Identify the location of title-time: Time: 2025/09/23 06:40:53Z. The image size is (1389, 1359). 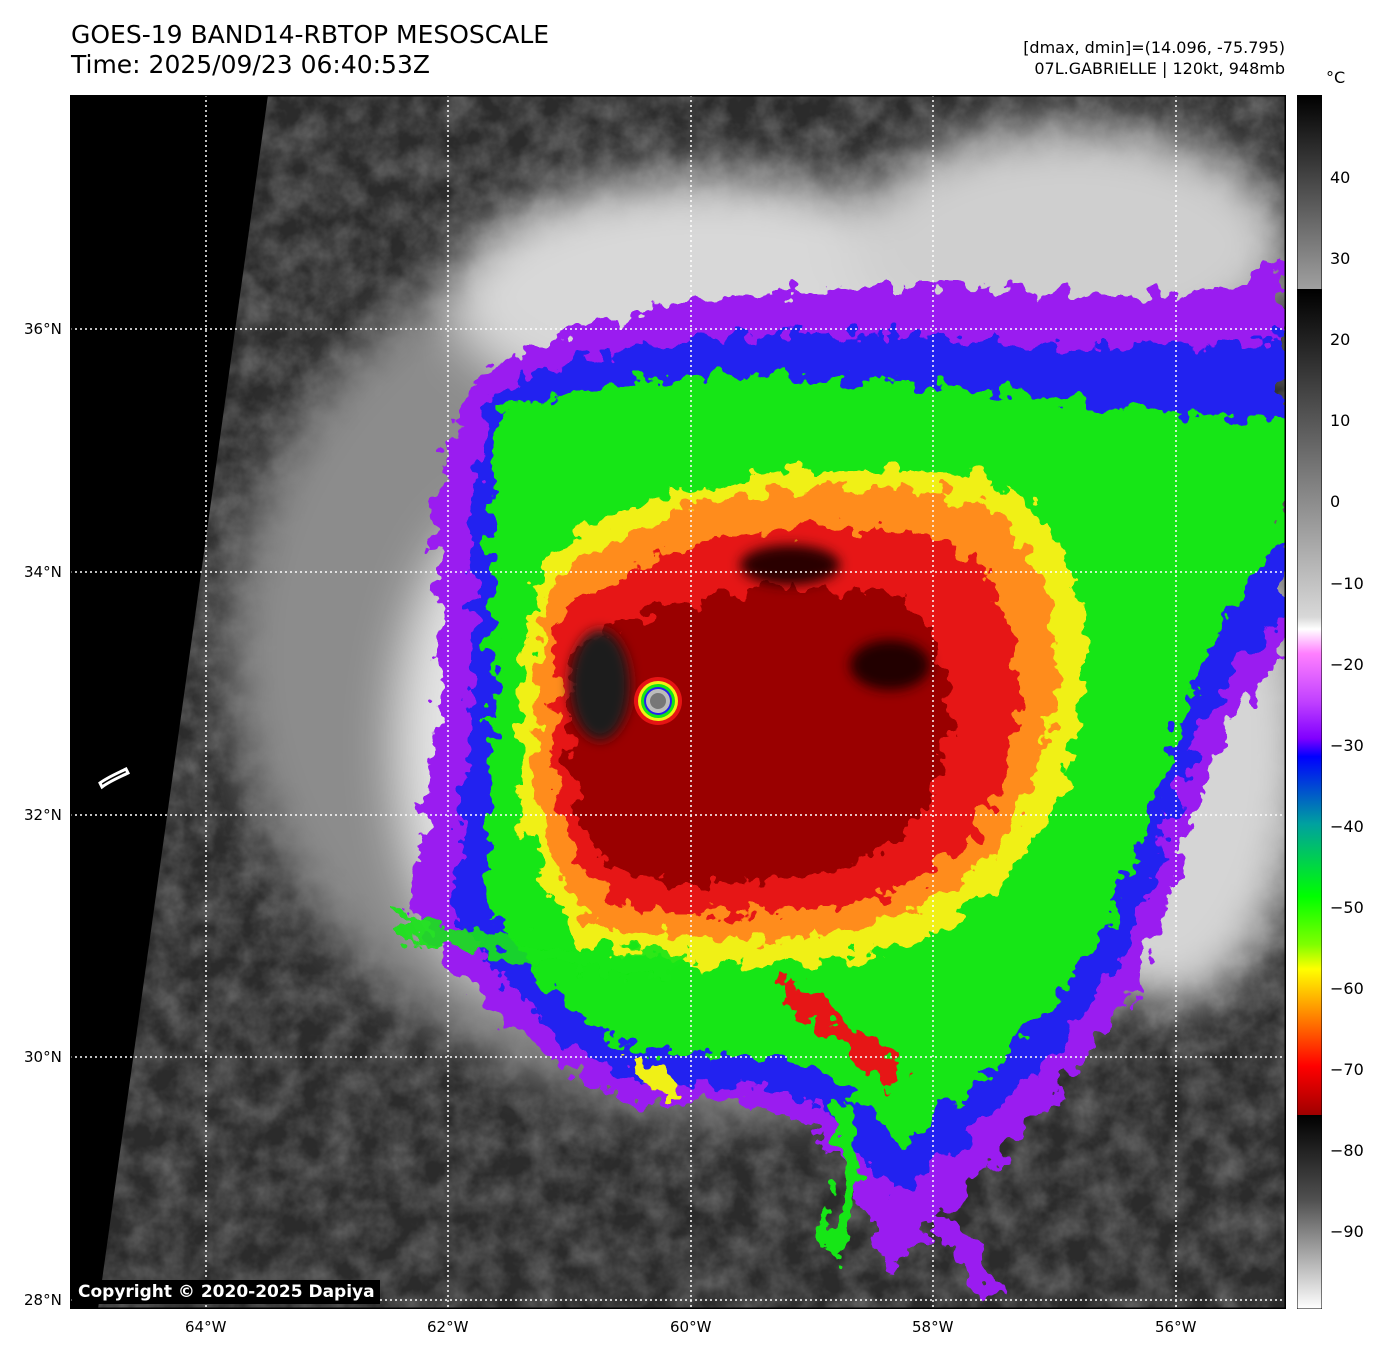
(250, 64).